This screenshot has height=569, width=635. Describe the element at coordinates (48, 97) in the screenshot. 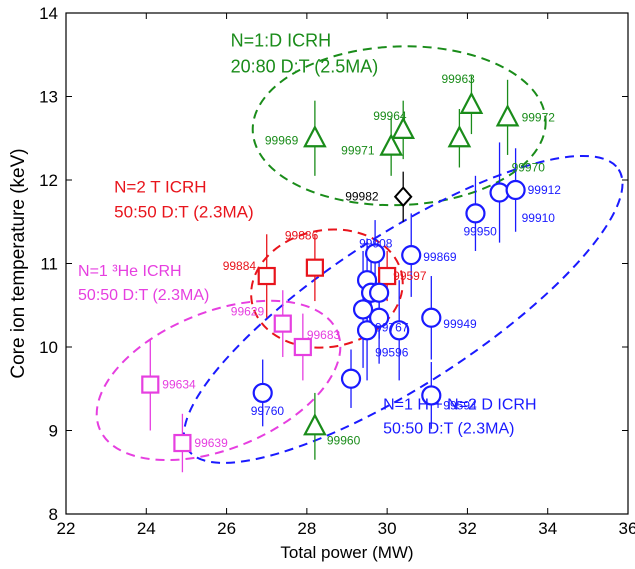

I see `y-tick-label: 13` at that location.